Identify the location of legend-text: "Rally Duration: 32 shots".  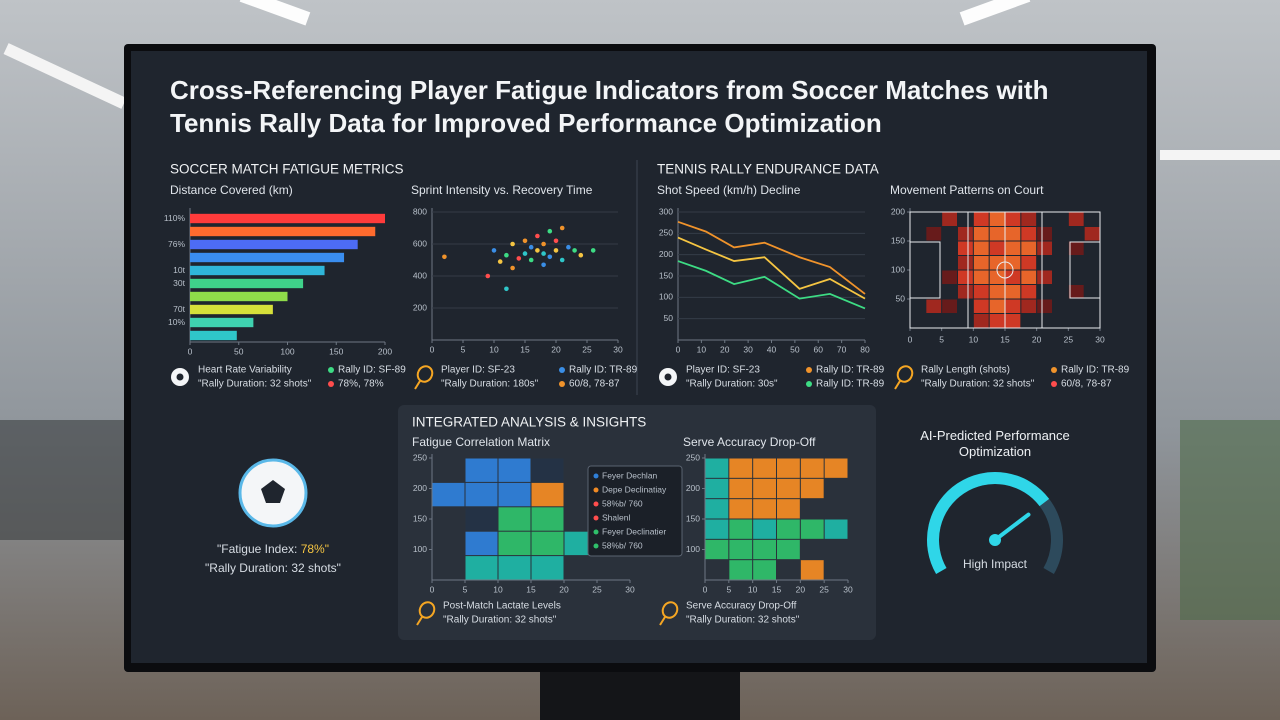
(978, 384).